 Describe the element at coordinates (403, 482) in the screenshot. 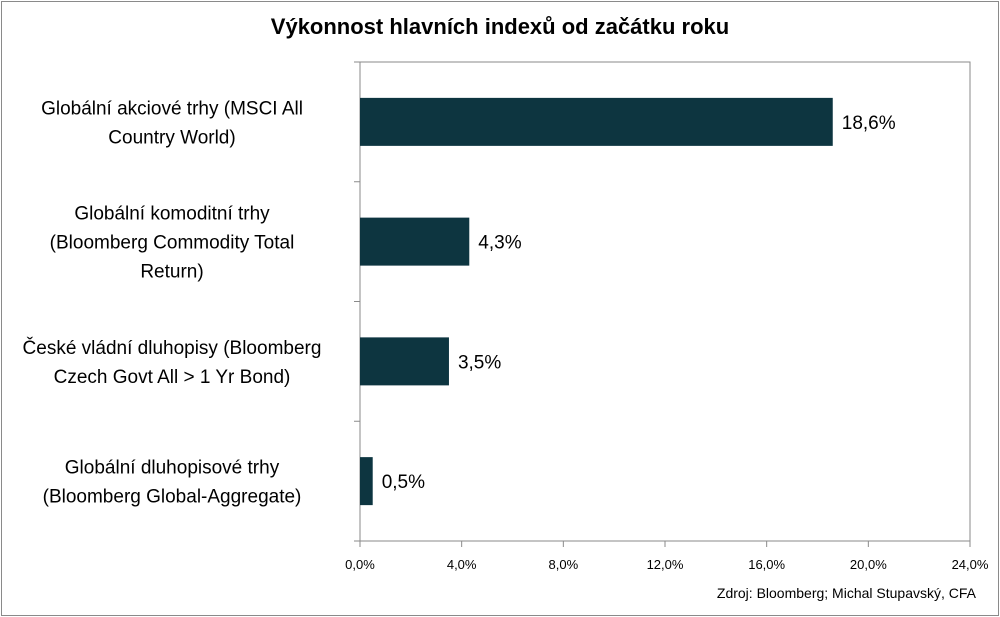

I see `value-label: 0,5%` at that location.